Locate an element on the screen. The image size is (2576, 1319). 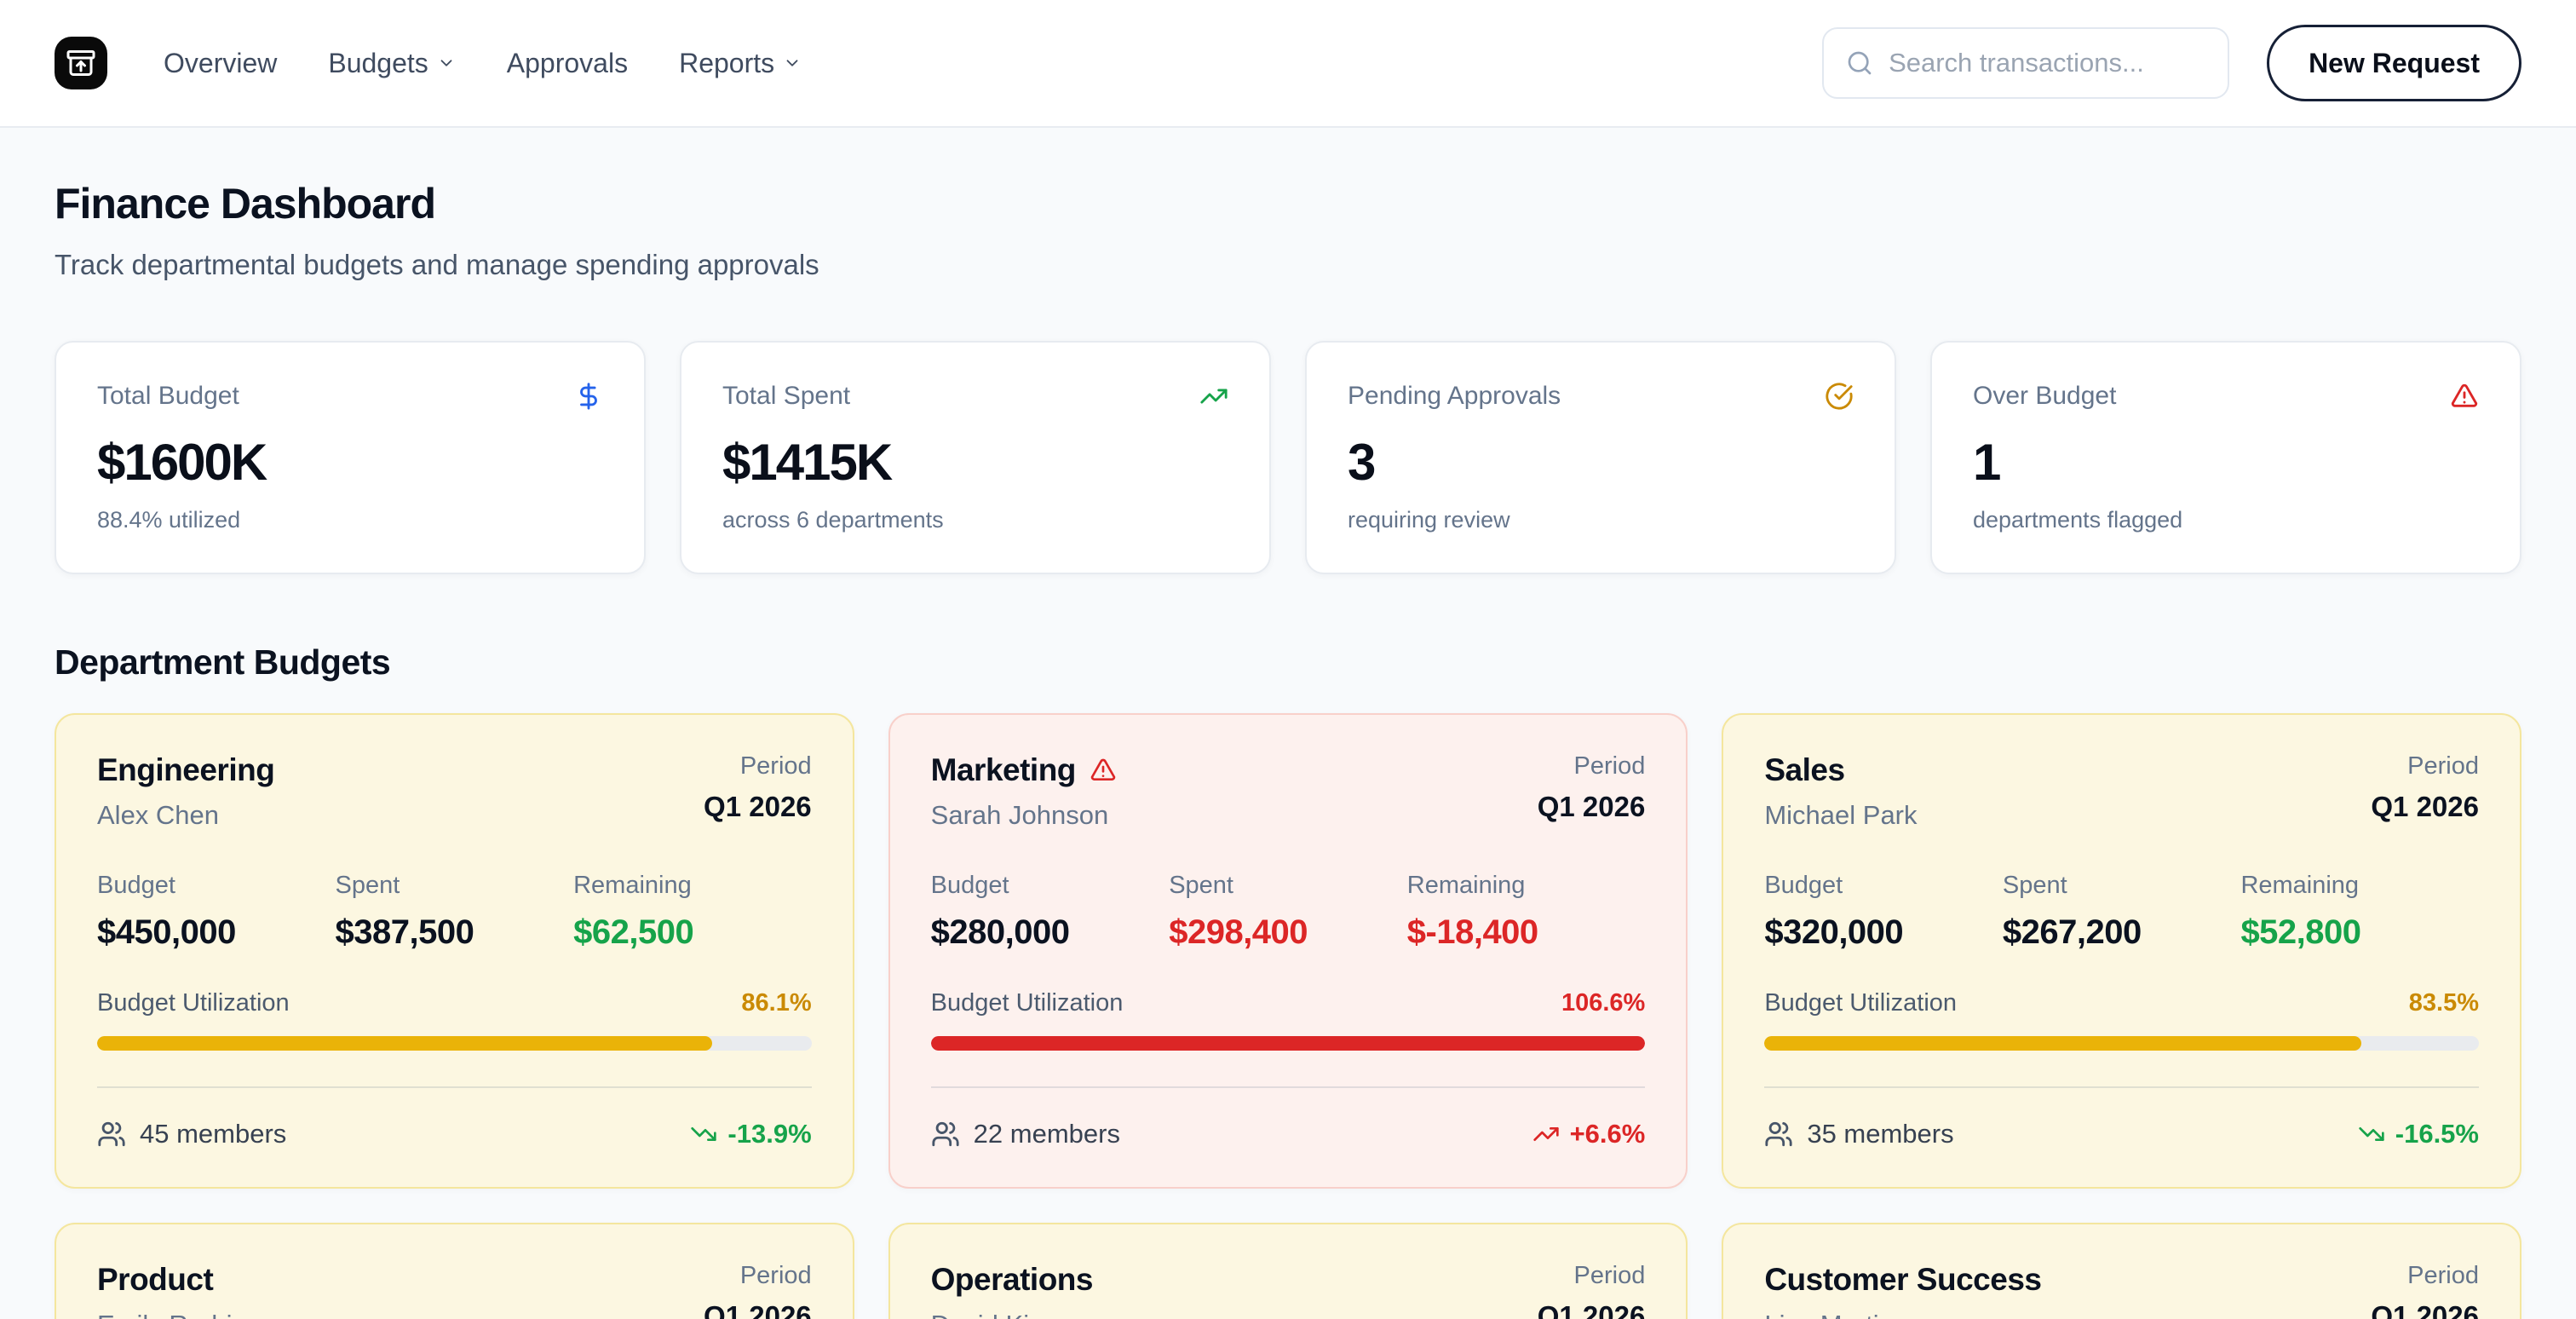
nav-item-budgets: Budgets is located at coordinates (392, 64).